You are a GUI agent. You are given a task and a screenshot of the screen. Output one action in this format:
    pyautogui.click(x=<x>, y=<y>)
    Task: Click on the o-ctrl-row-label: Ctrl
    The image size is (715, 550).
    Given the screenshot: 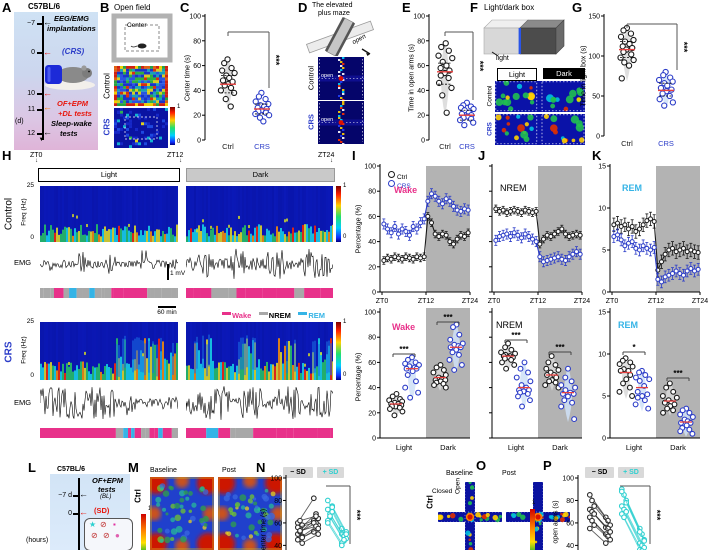 What is the action you would take?
    pyautogui.click(x=430, y=502)
    